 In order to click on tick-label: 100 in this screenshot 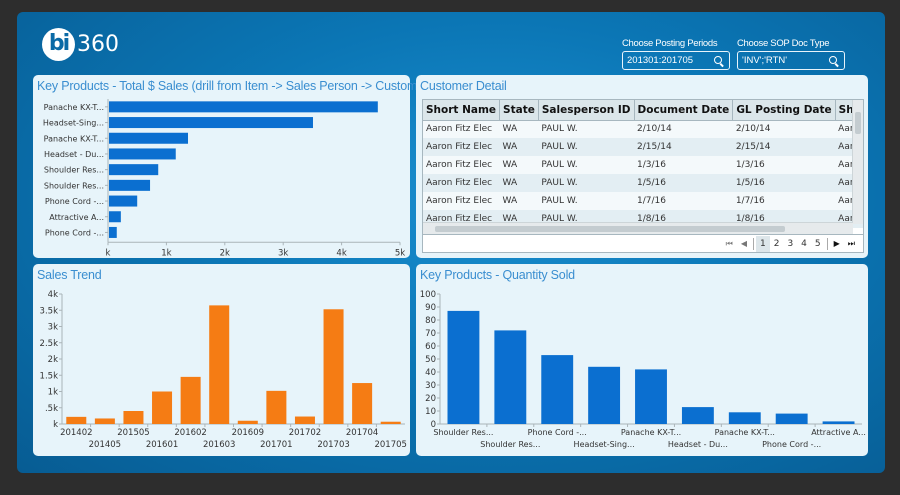, I will do `click(428, 295)`.